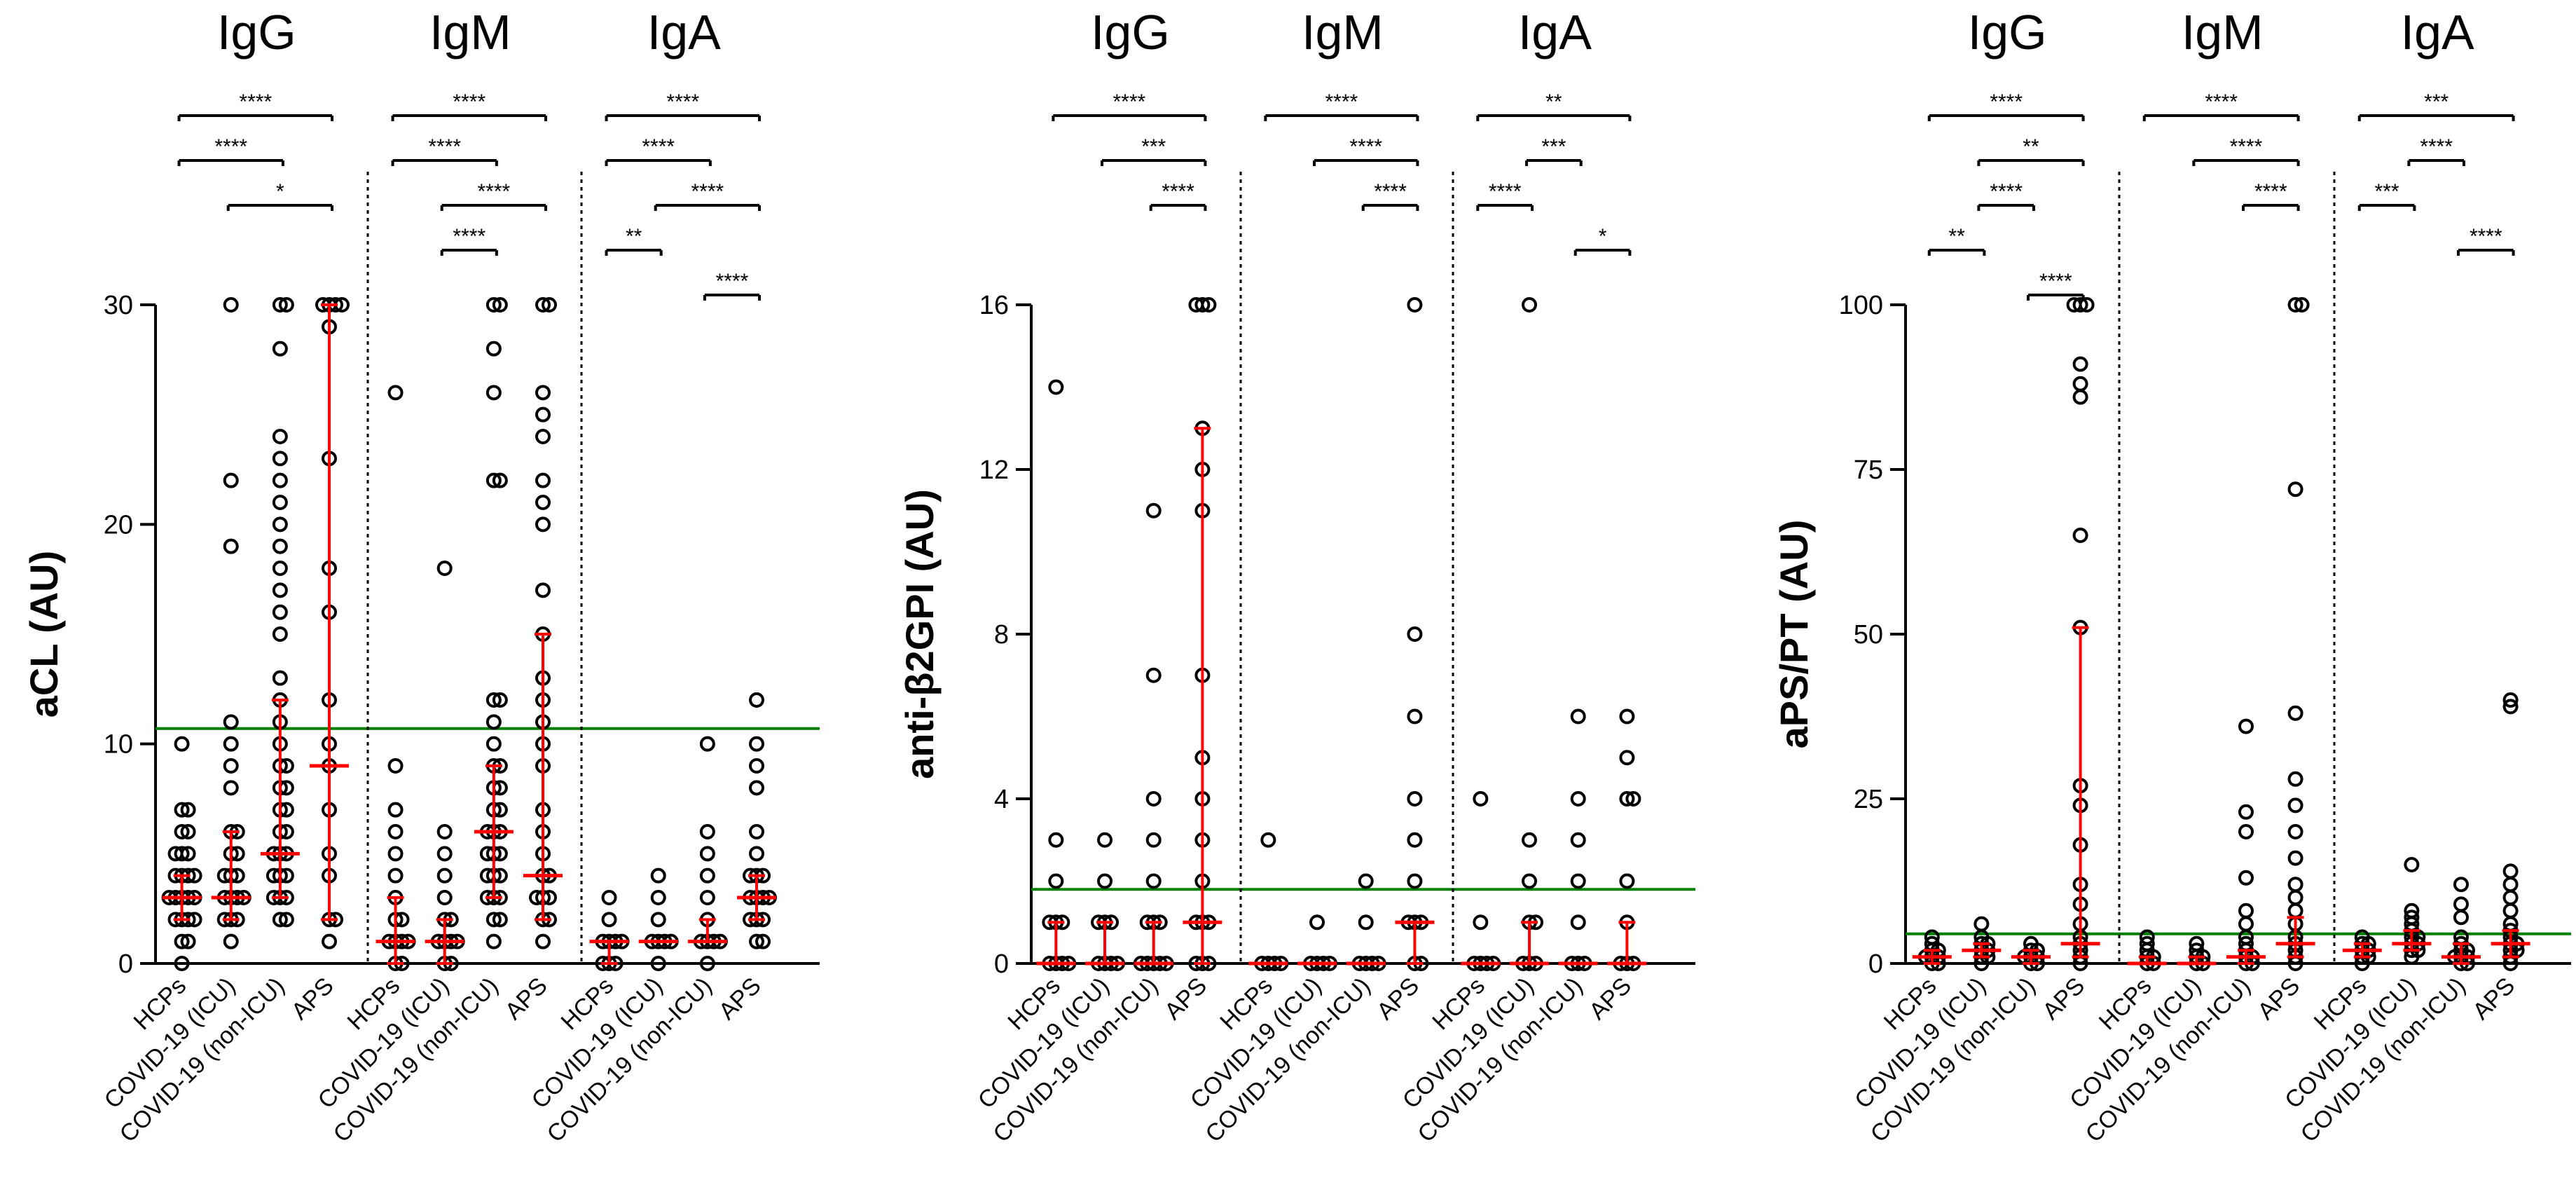  Describe the element at coordinates (1343, 32) in the screenshot. I see `group-title: IgM` at that location.